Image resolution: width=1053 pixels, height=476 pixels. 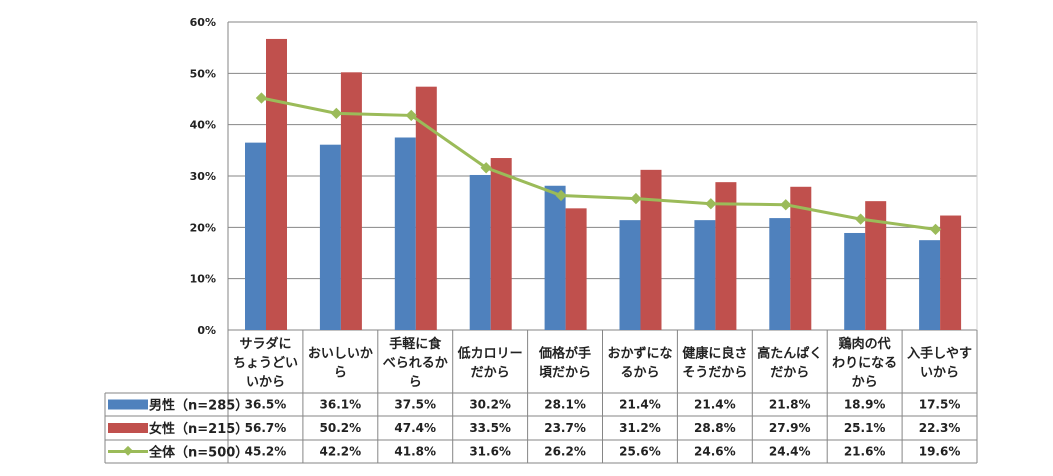 What do you see at coordinates (640, 452) in the screenshot?
I see `data-cell: 25.6%` at bounding box center [640, 452].